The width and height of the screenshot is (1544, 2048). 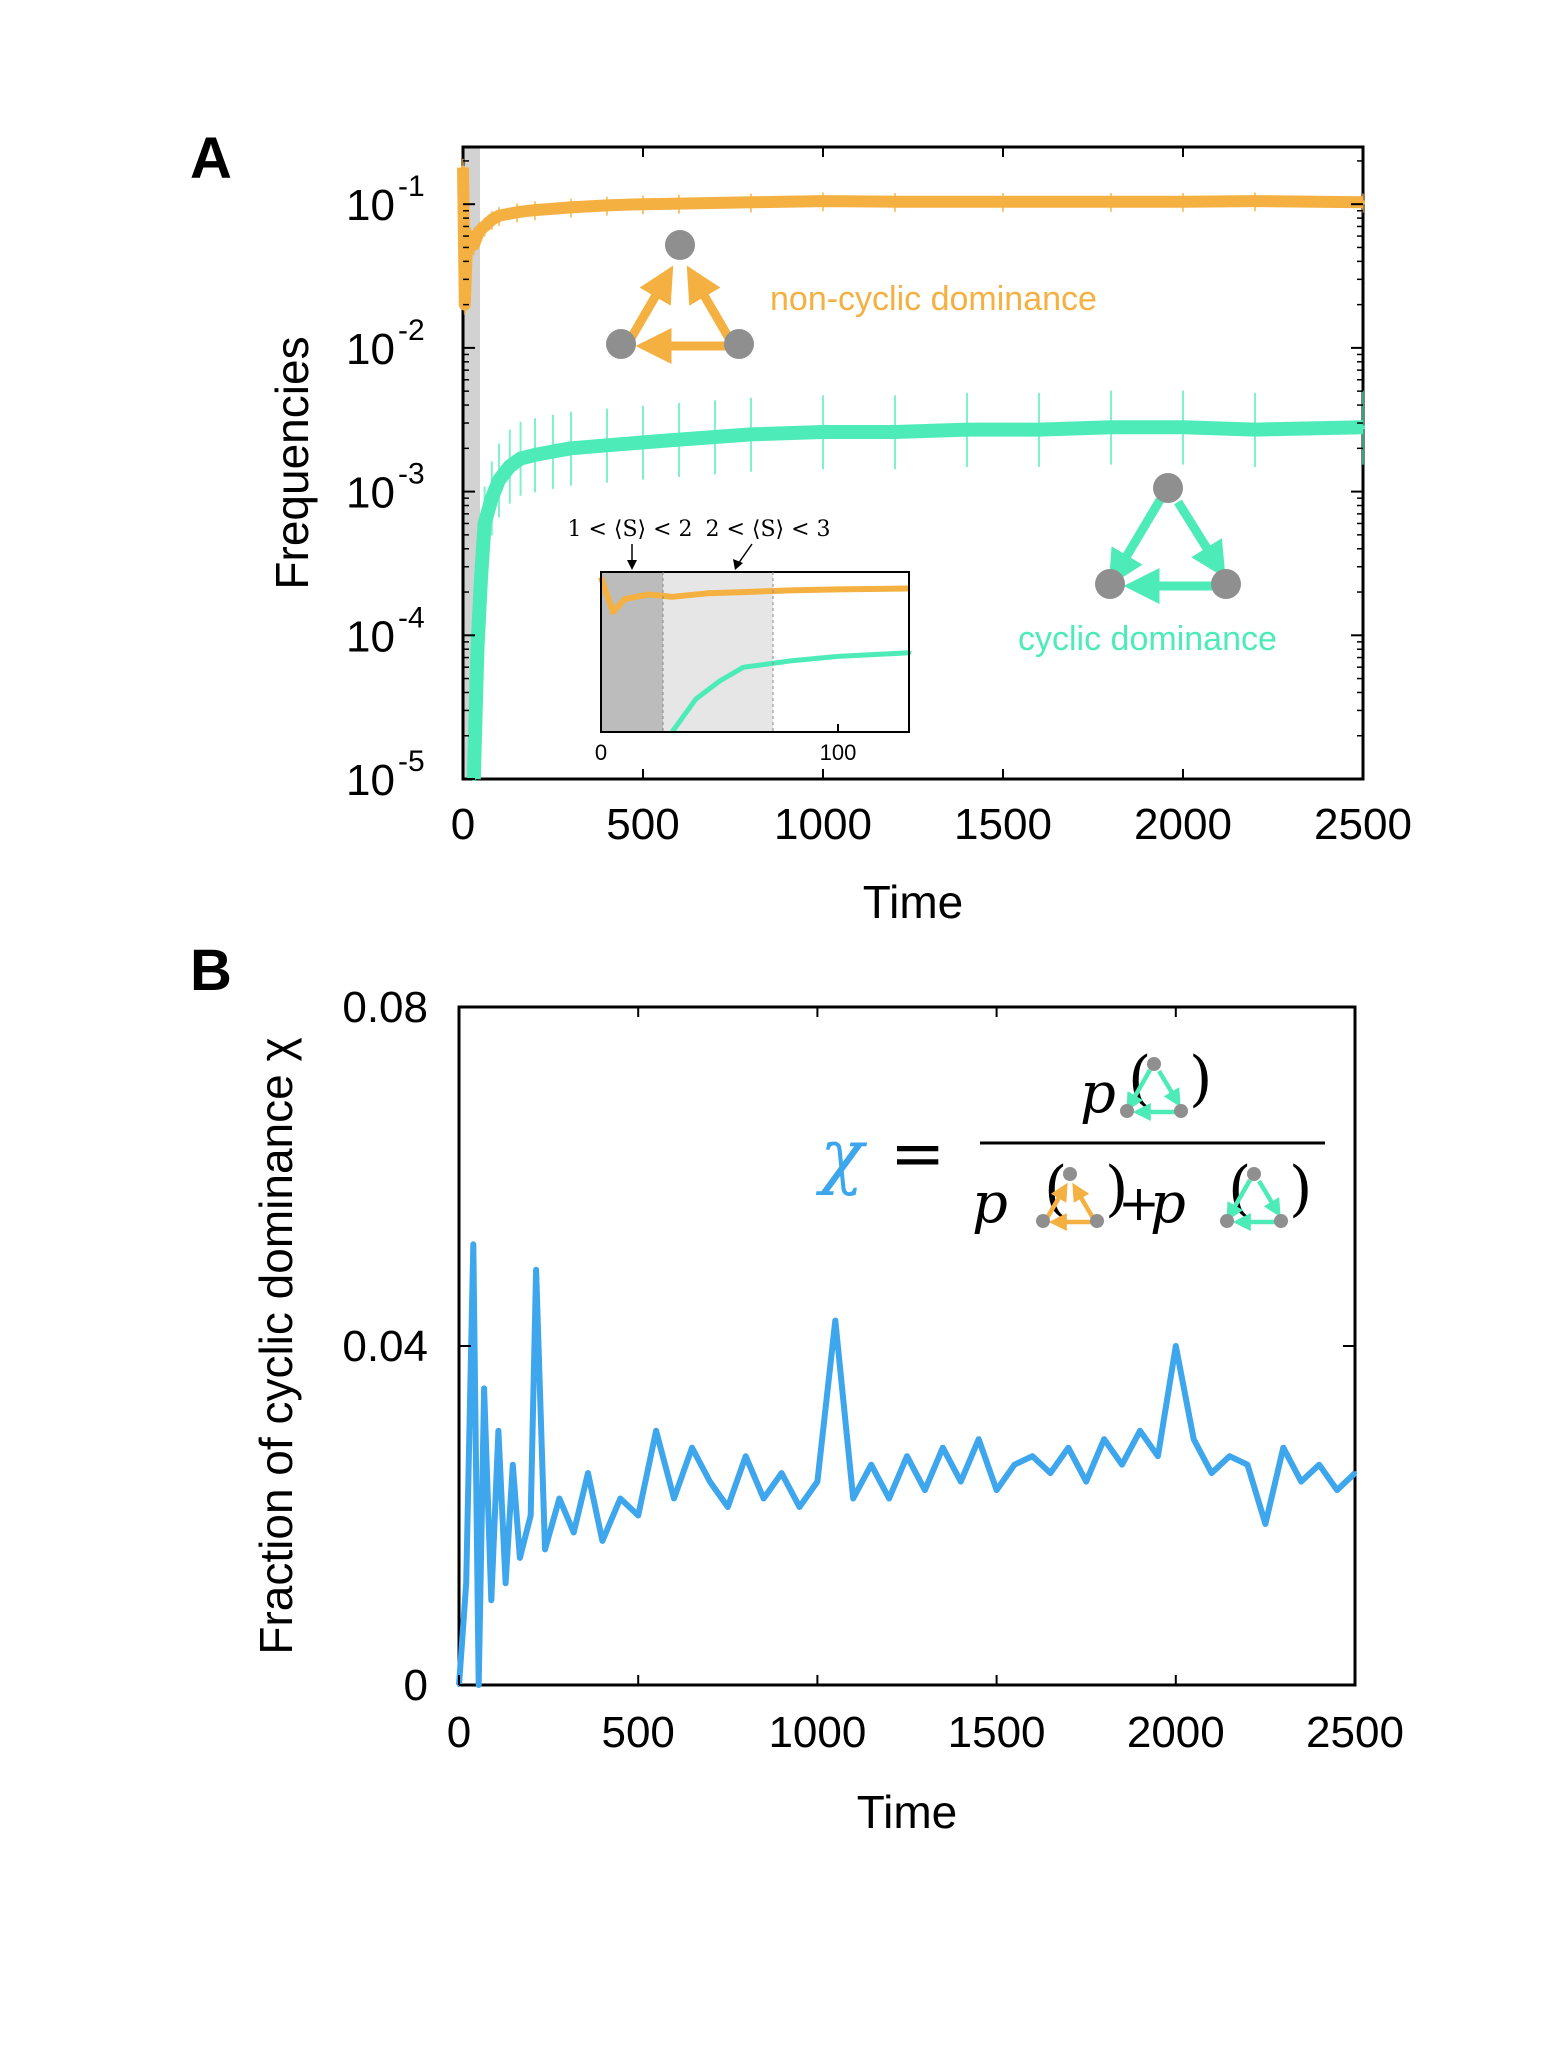 I want to click on panel-b-x-tick-label: 500, so click(x=637, y=1732).